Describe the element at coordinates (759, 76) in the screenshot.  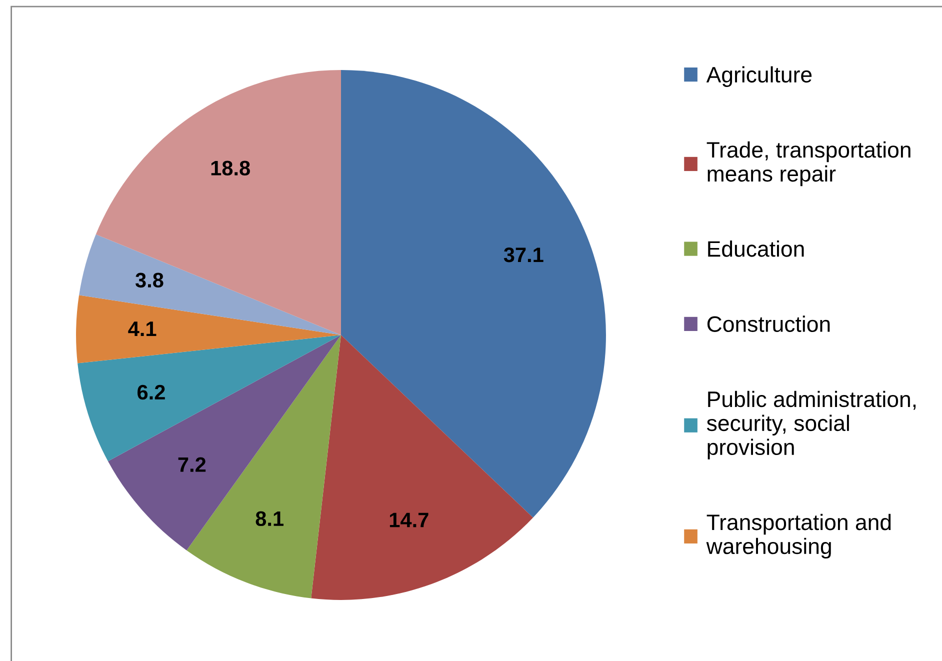
I see `legend-label: Agriculture` at that location.